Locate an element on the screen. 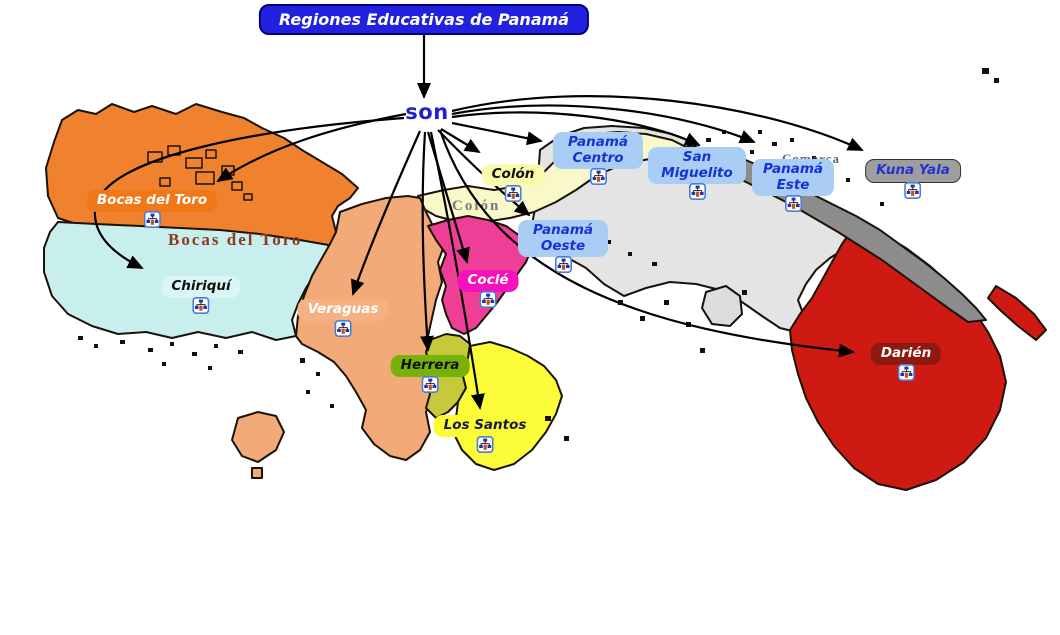  node-chiriqui: Chiriquí is located at coordinates (201, 295).